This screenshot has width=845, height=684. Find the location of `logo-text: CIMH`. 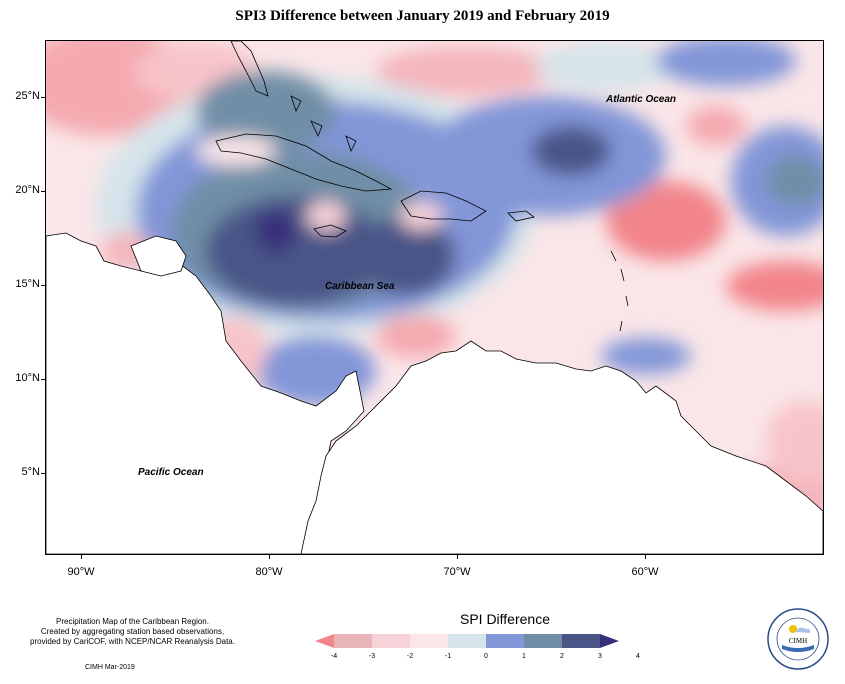

logo-text: CIMH is located at coordinates (798, 641).